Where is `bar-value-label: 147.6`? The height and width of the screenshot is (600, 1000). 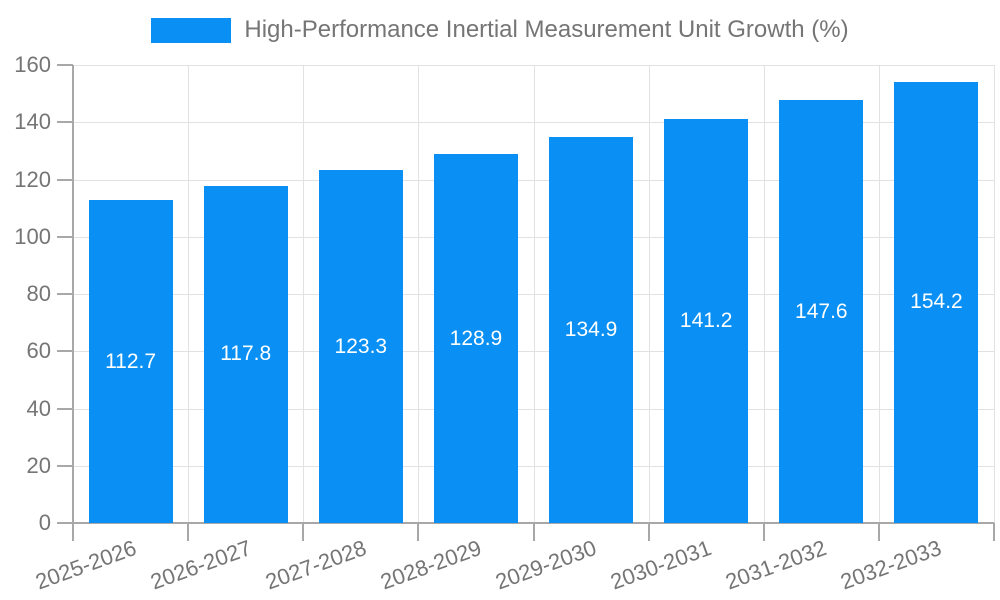 bar-value-label: 147.6 is located at coordinates (821, 311).